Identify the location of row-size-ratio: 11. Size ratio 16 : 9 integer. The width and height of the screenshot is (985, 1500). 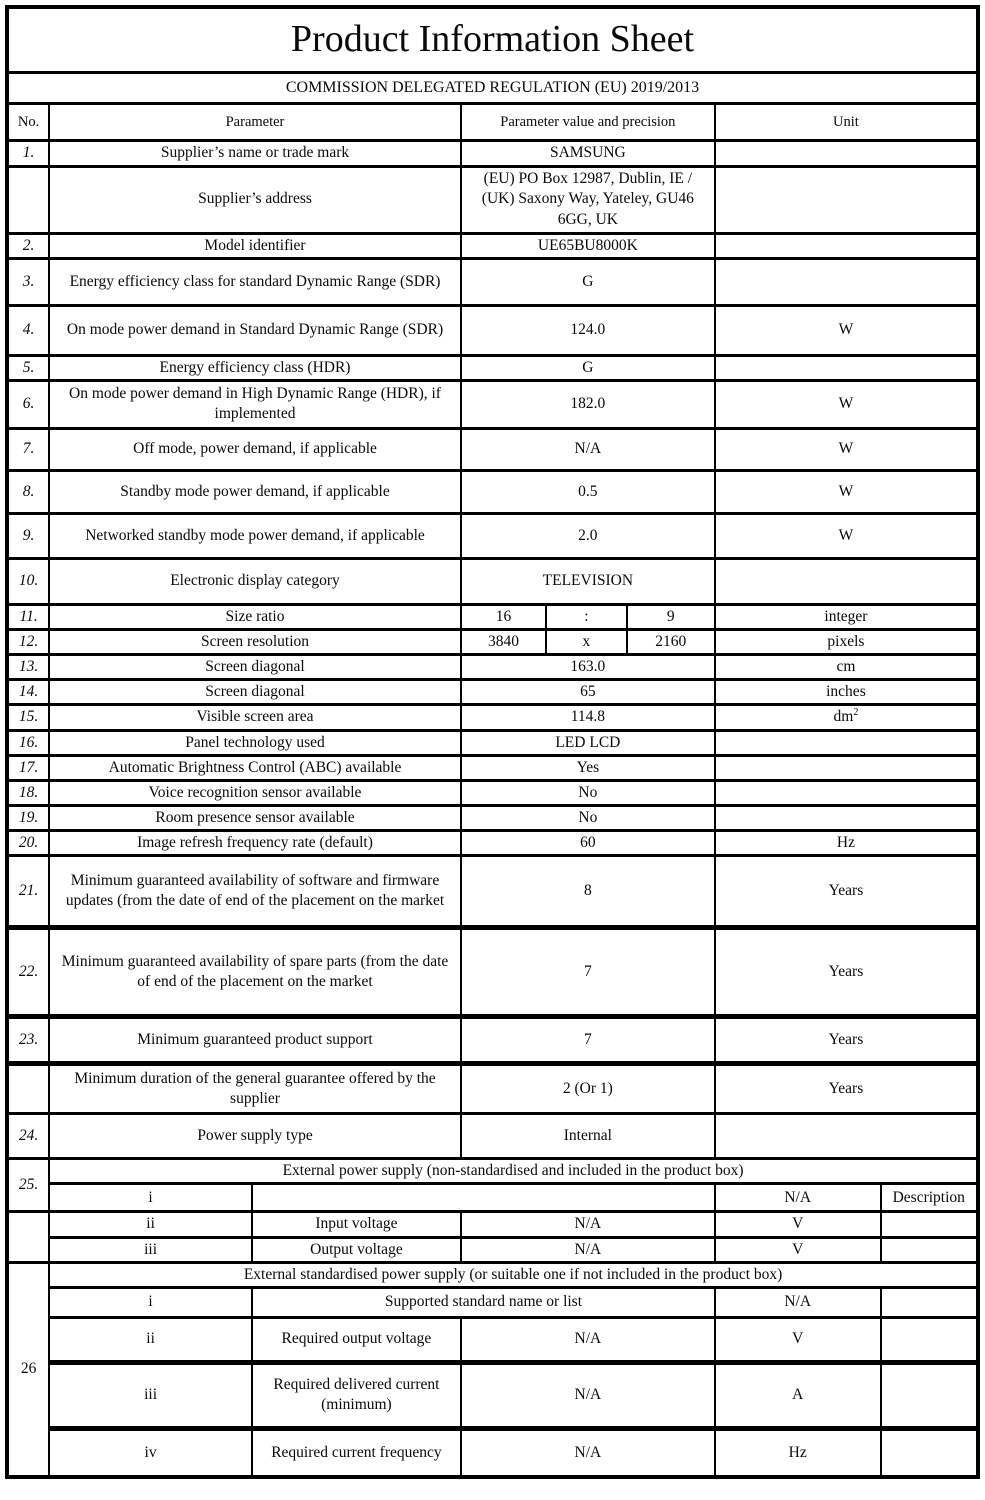
(492, 616).